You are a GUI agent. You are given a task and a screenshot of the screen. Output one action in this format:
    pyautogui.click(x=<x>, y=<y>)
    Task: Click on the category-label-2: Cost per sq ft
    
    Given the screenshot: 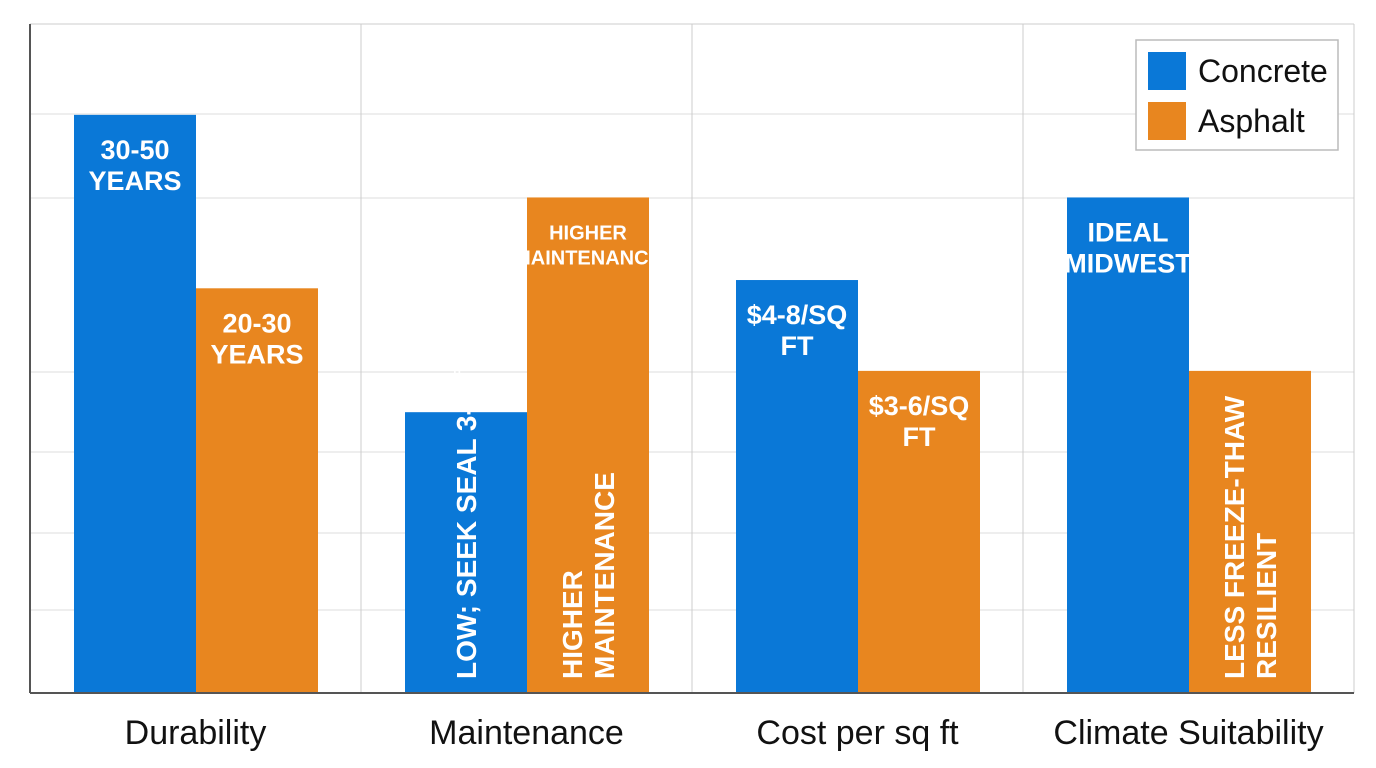 What is the action you would take?
    pyautogui.click(x=857, y=733)
    